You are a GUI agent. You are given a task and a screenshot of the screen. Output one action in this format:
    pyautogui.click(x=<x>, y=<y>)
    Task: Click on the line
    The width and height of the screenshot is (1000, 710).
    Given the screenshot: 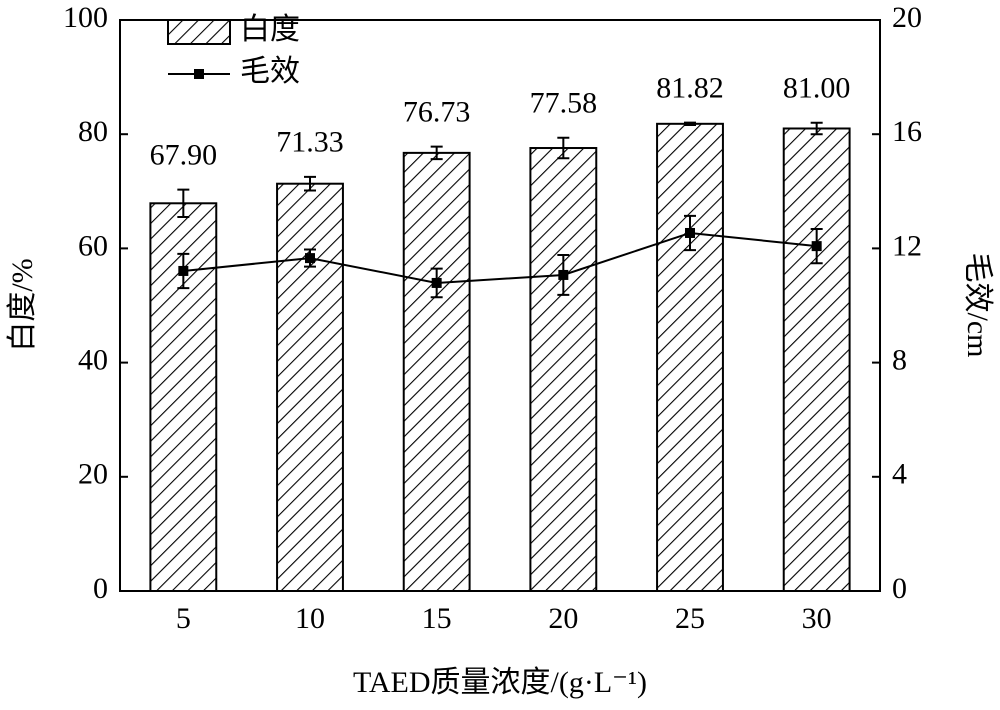 What is the action you would take?
    pyautogui.click(x=500, y=257)
    